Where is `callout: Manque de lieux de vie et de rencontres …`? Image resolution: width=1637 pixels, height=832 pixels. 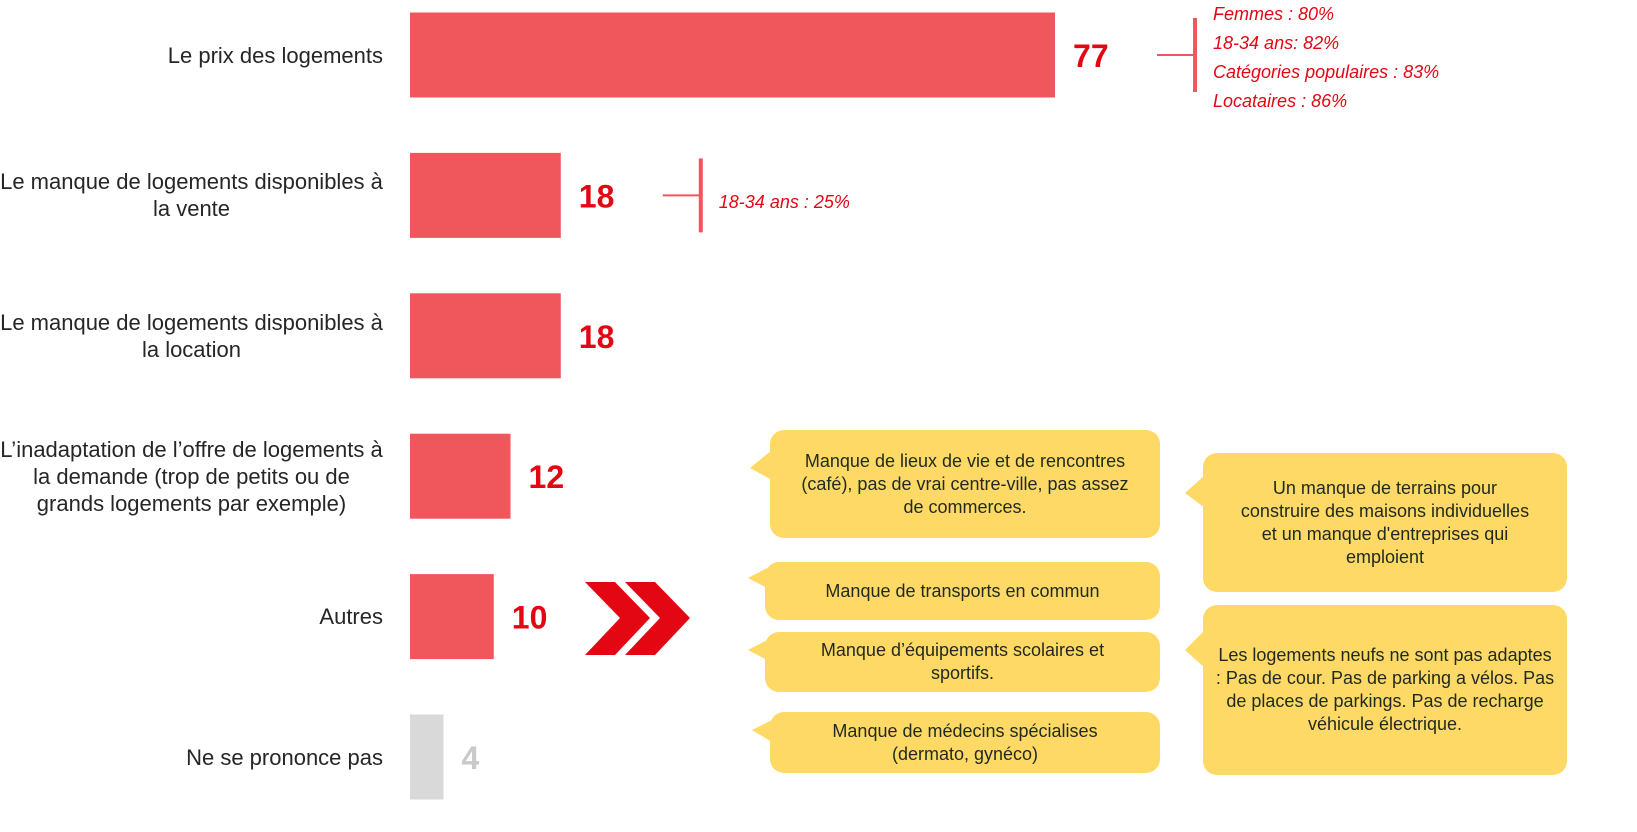 callout: Manque de lieux de vie et de rencontres … is located at coordinates (965, 484).